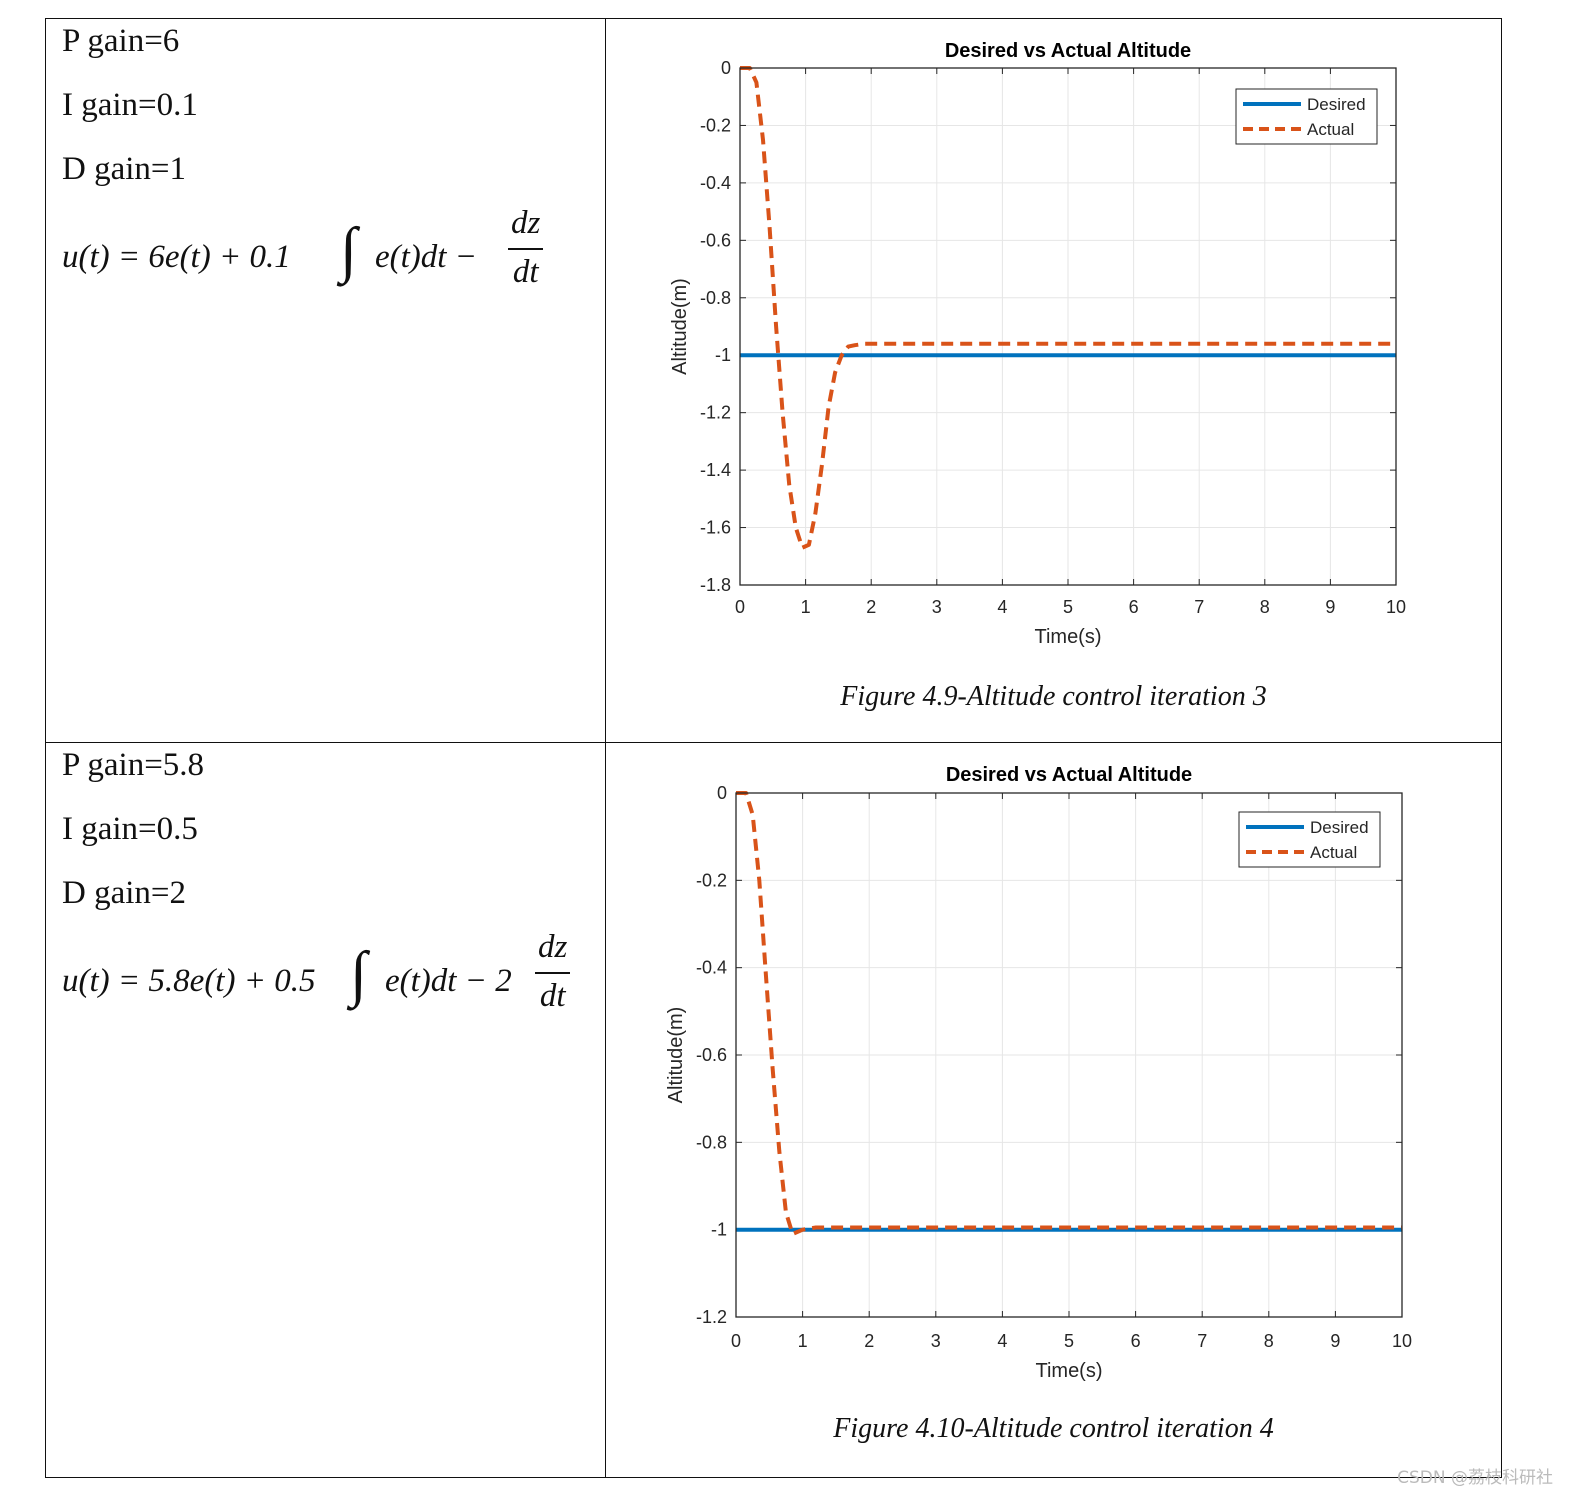 The width and height of the screenshot is (1573, 1500). What do you see at coordinates (426, 257) in the screenshot?
I see `formula-integrand: e(t)dt −` at bounding box center [426, 257].